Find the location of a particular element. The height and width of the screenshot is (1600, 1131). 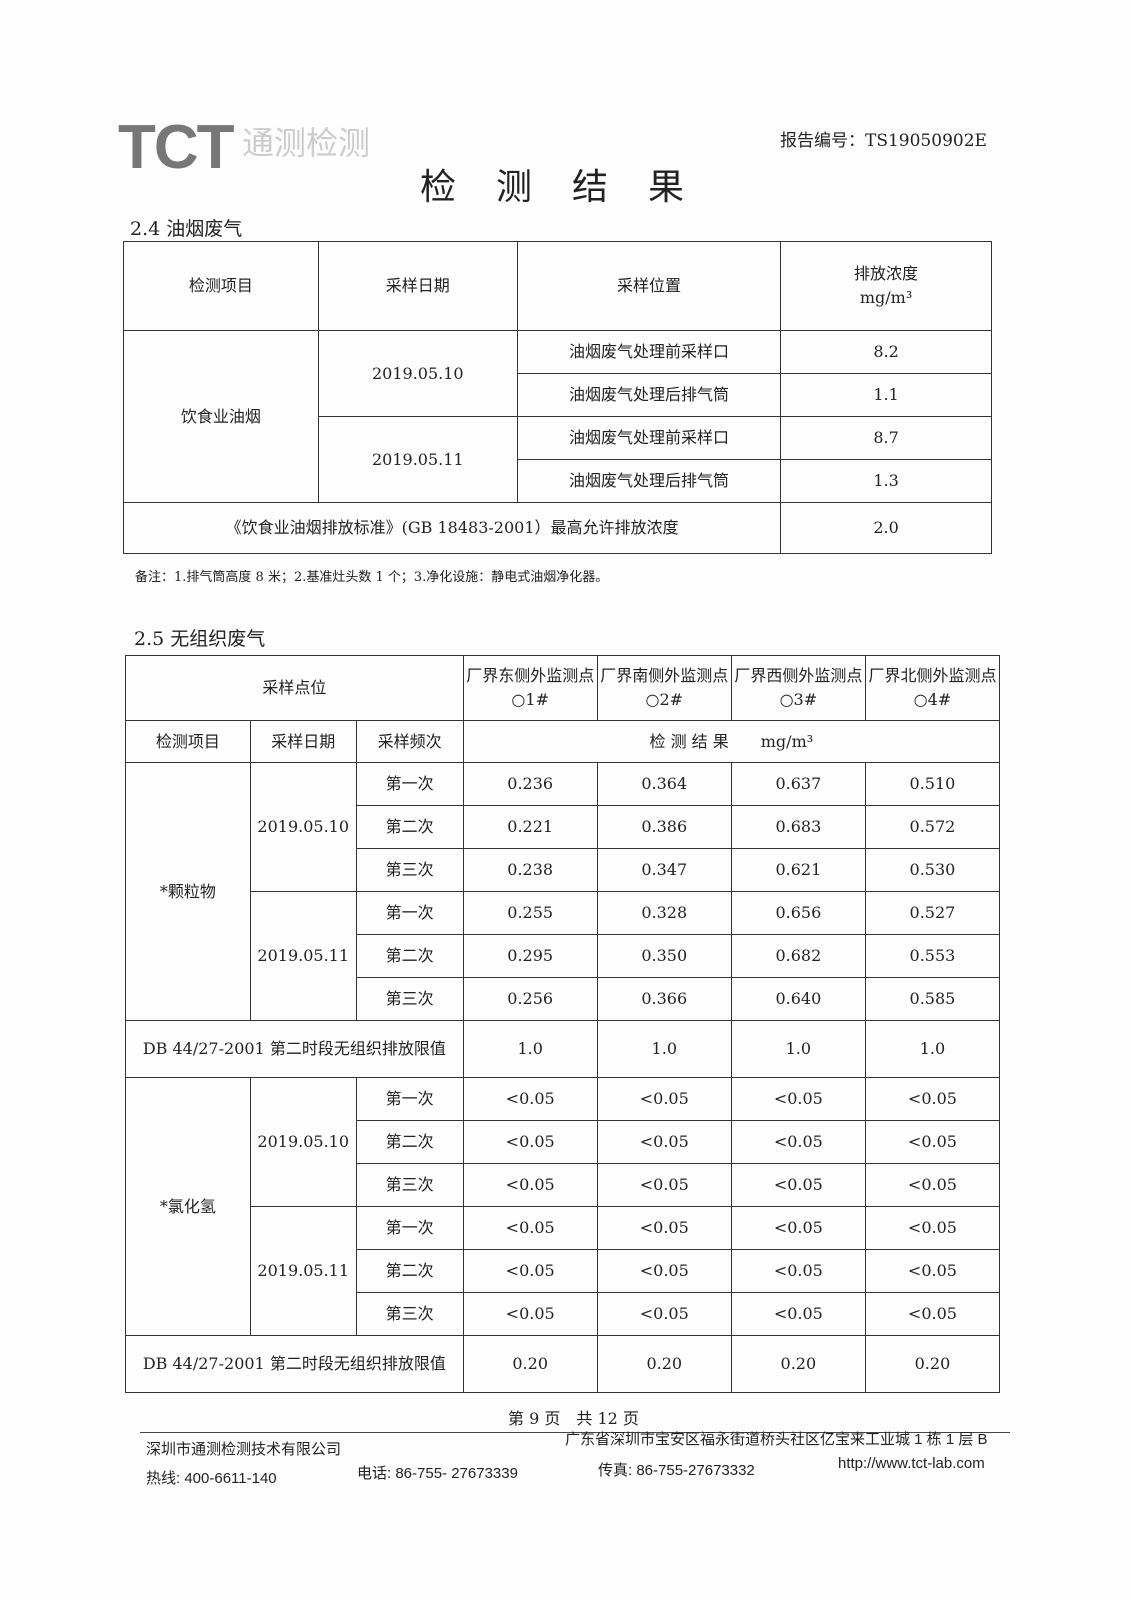

table-row: *颗粒物 2019.05.10 第一次 0.236 0.364 0.637 0.510 is located at coordinates (563, 891).